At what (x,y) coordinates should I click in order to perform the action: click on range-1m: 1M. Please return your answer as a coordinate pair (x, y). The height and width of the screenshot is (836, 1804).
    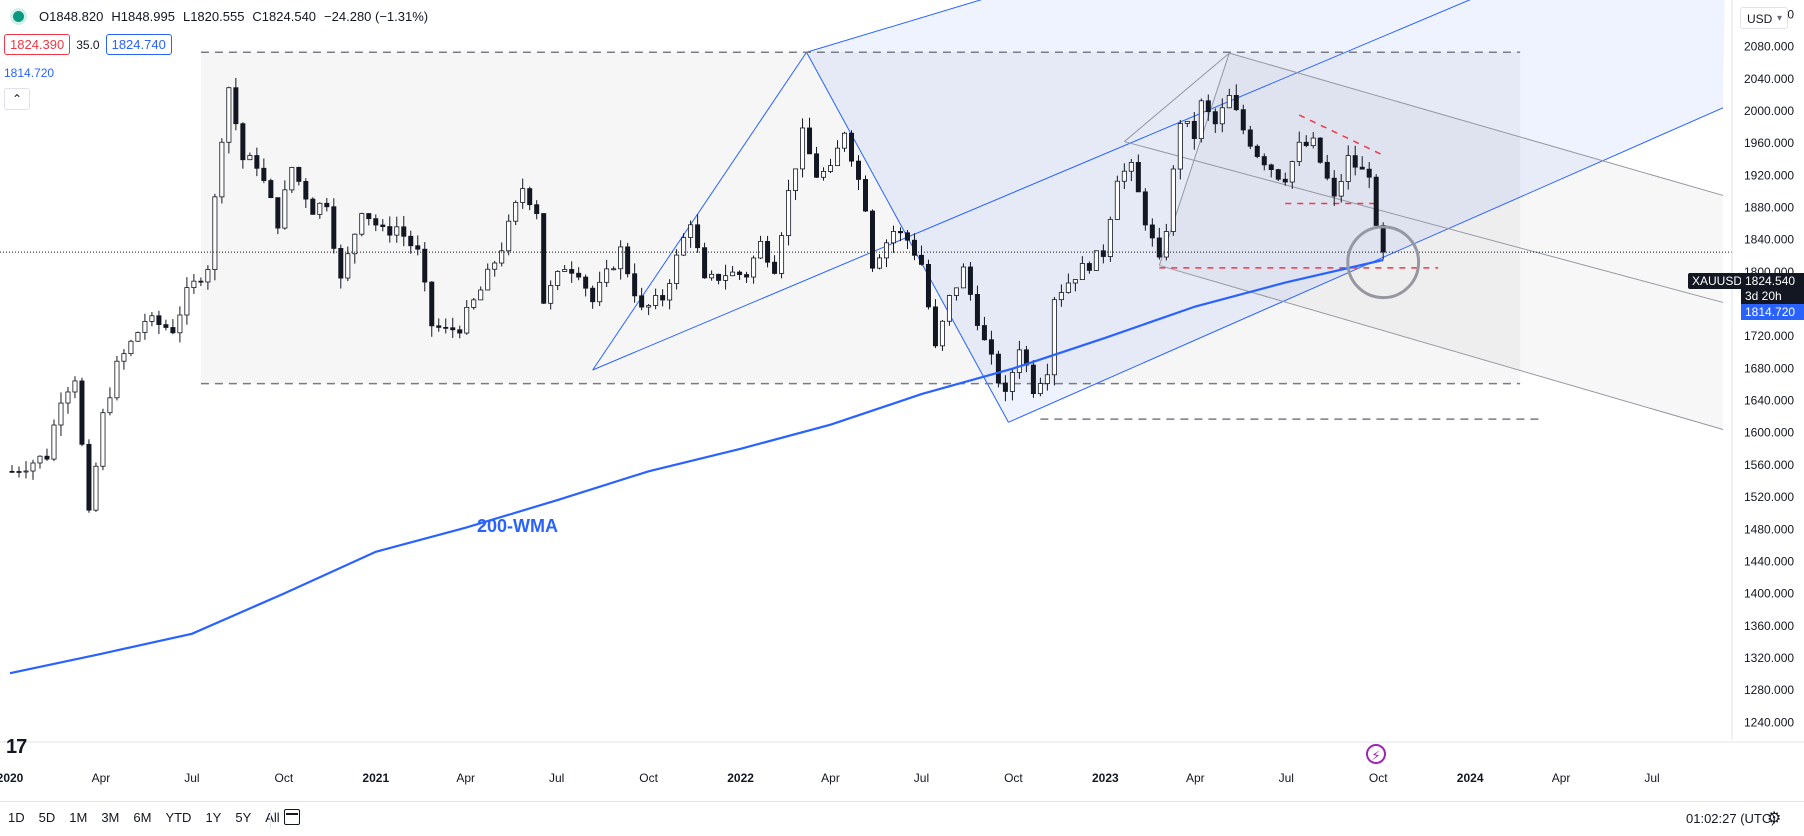
    Looking at the image, I should click on (78, 817).